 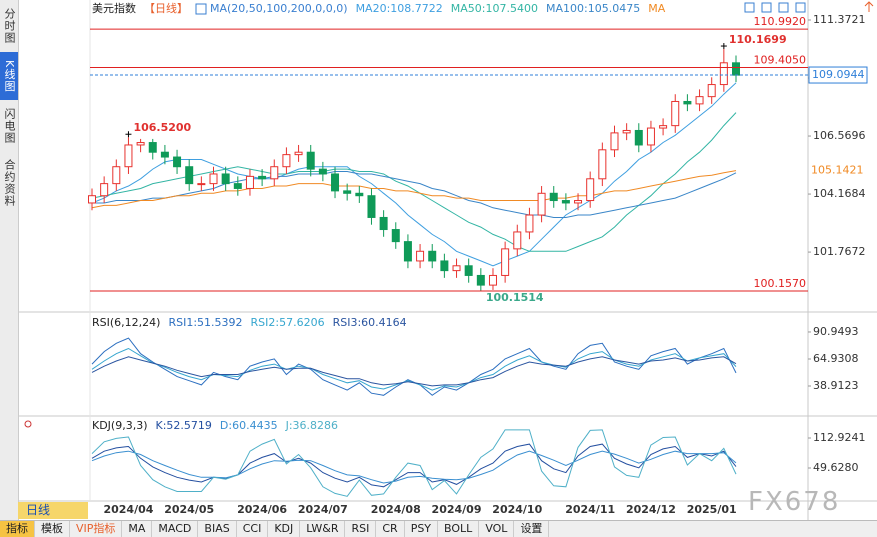 What do you see at coordinates (836, 385) in the screenshot?
I see `y-tick-label: 38.9123` at bounding box center [836, 385].